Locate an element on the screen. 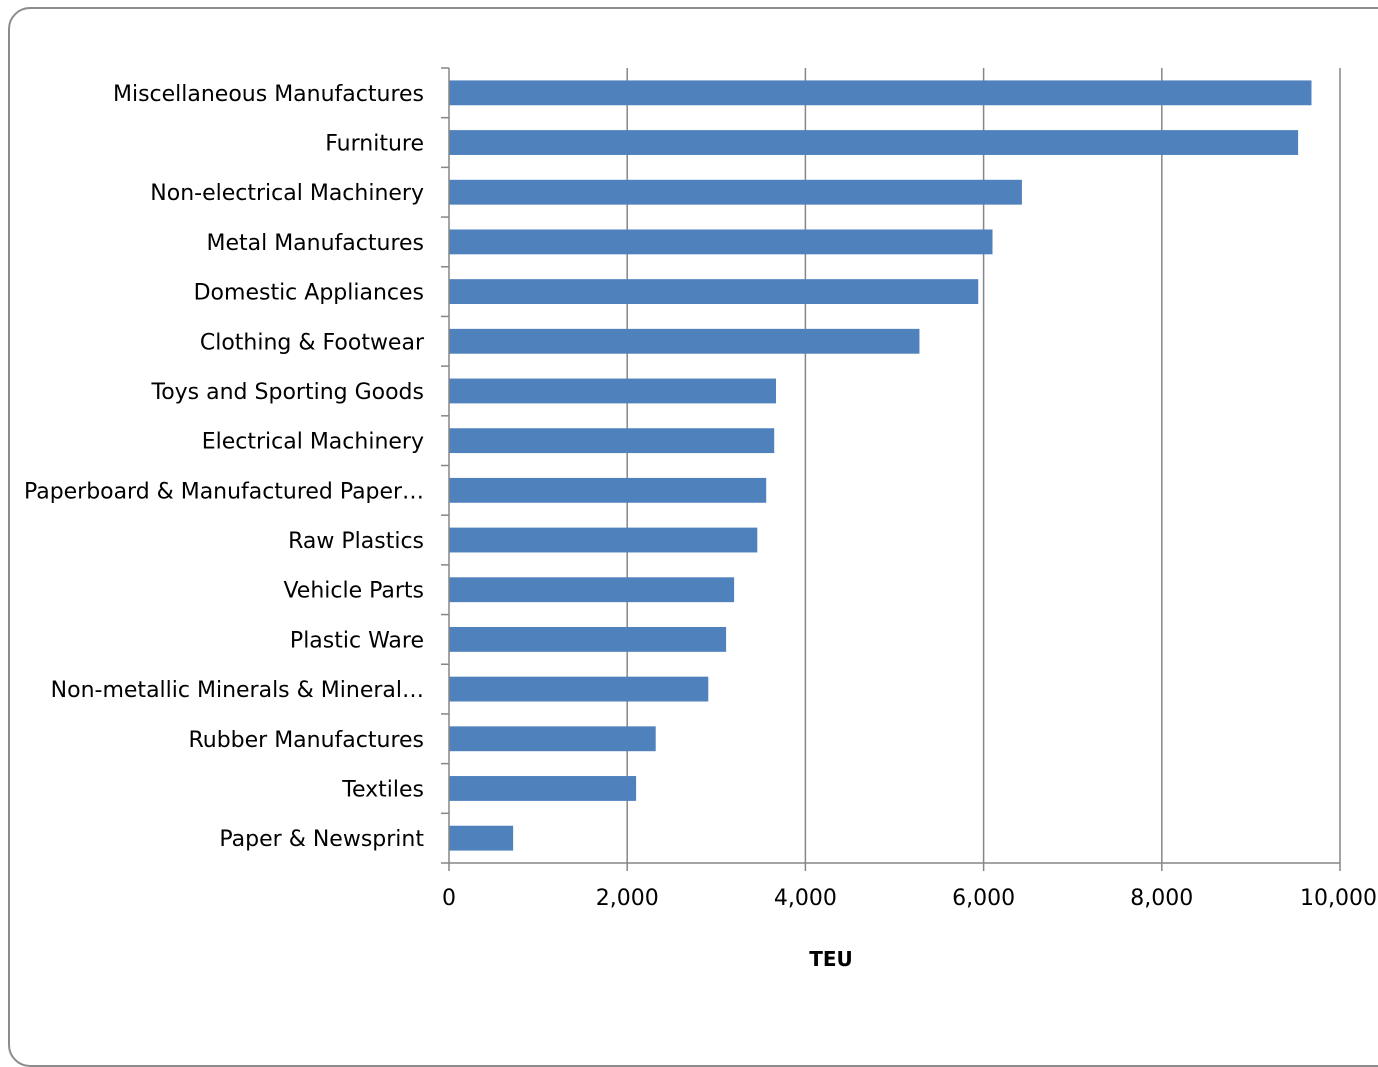 The width and height of the screenshot is (1378, 1067). category-label: Textiles is located at coordinates (382, 789).